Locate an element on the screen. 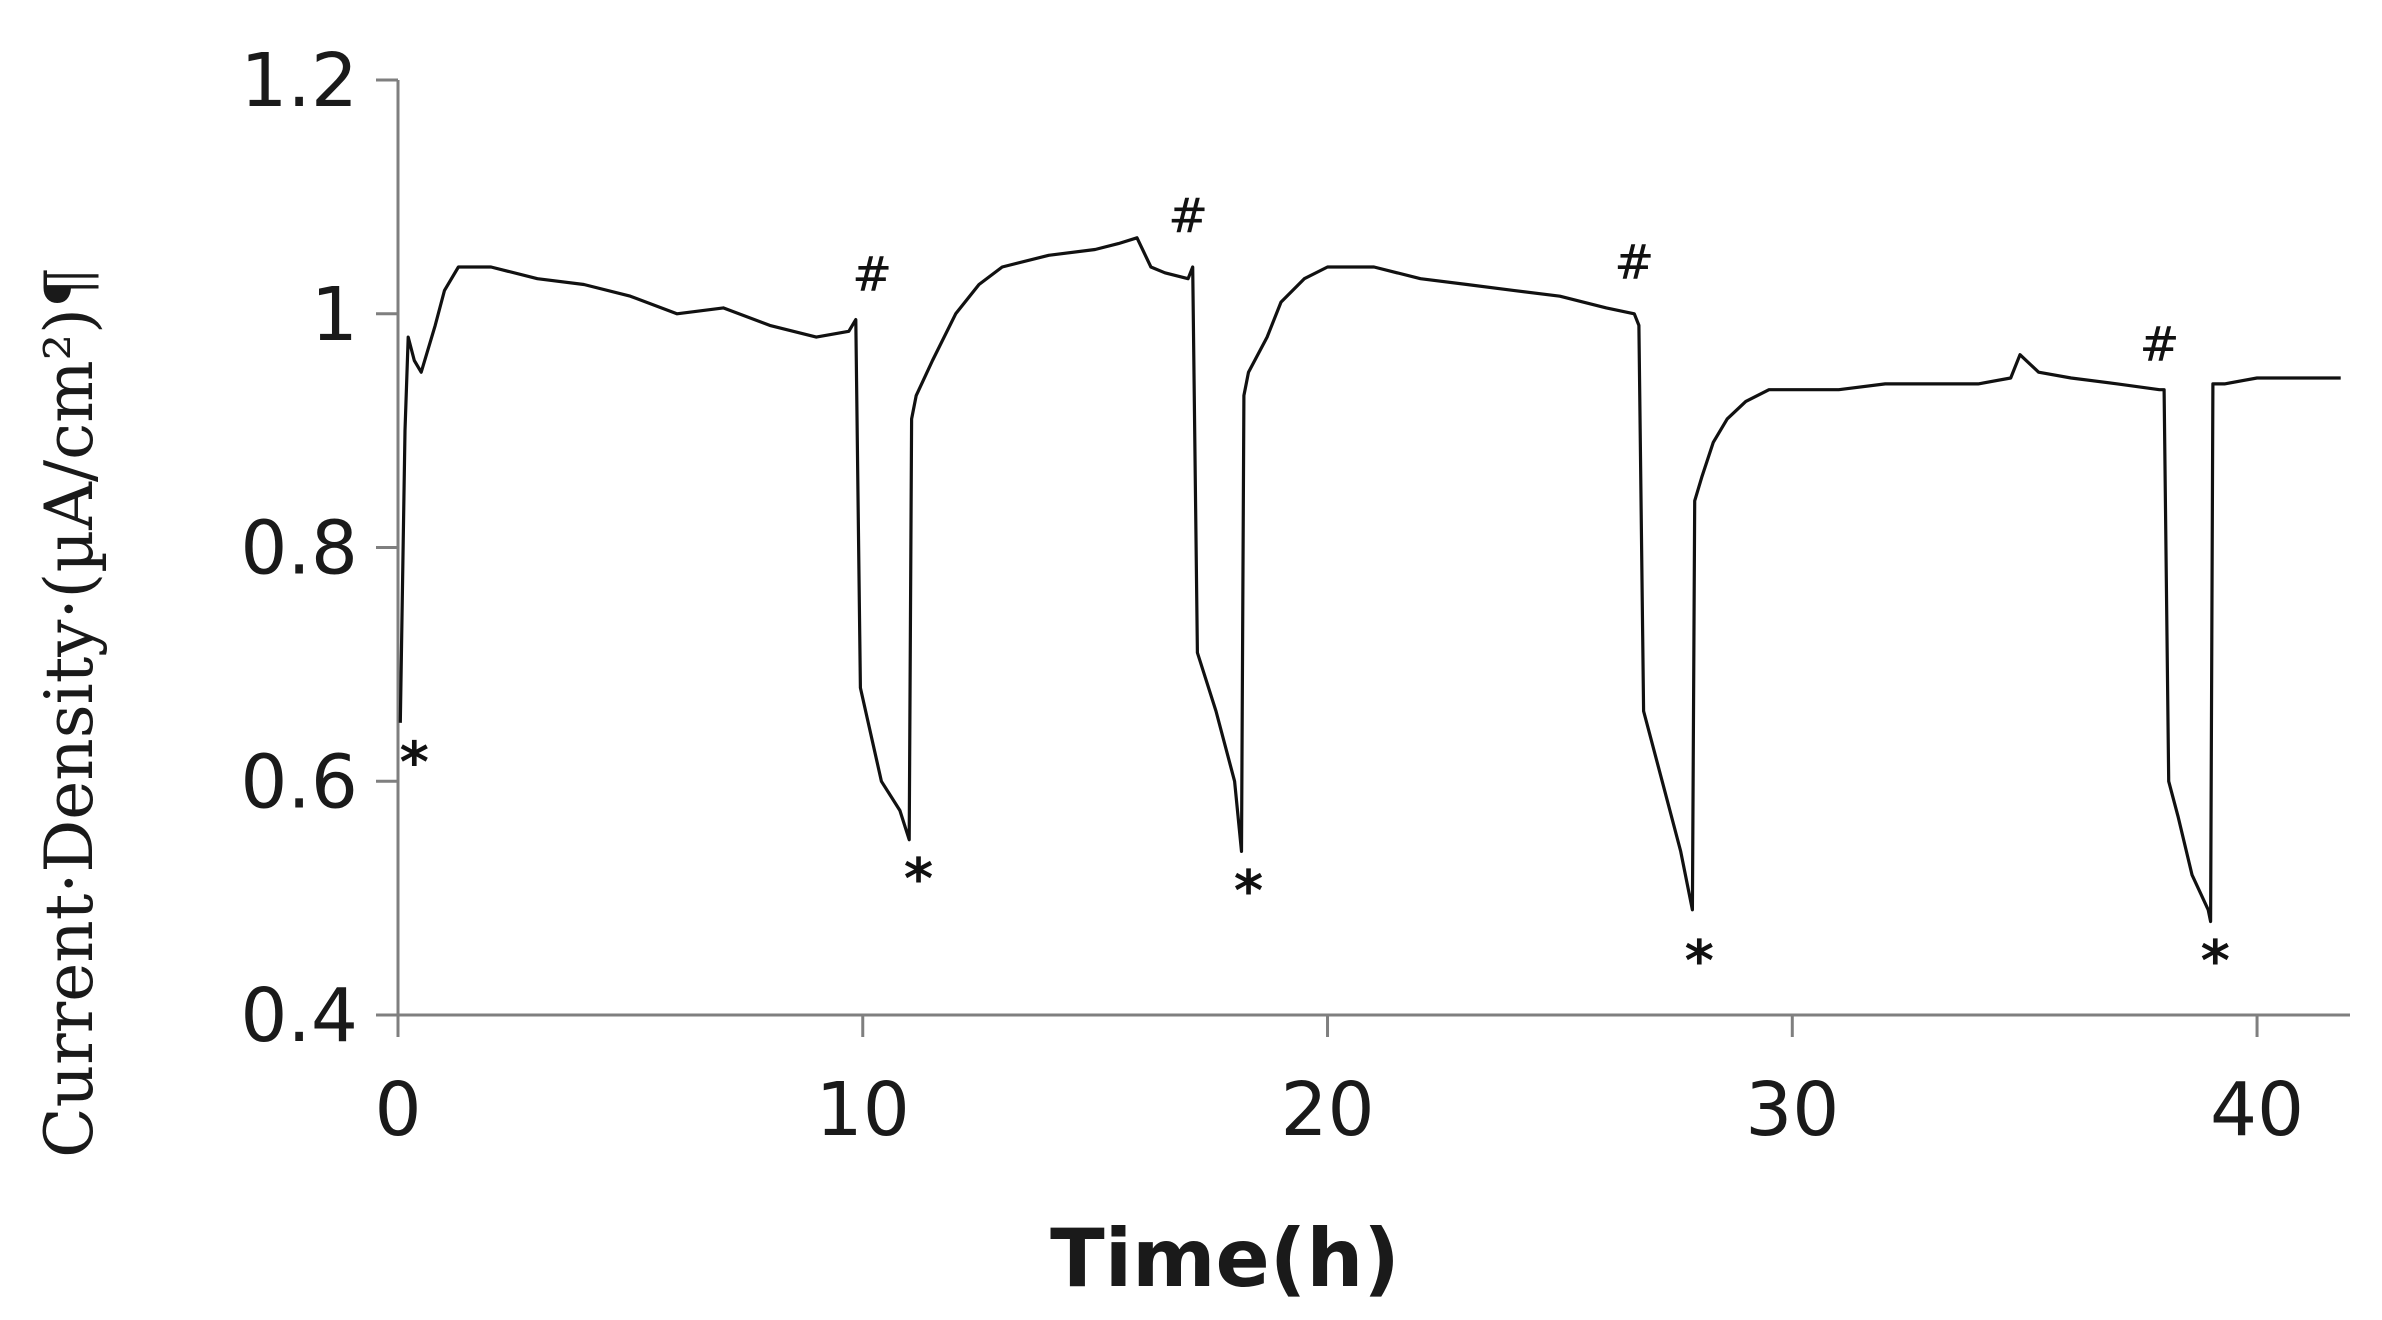 The width and height of the screenshot is (2382, 1320). x-tick-label: 0 is located at coordinates (397, 1110).